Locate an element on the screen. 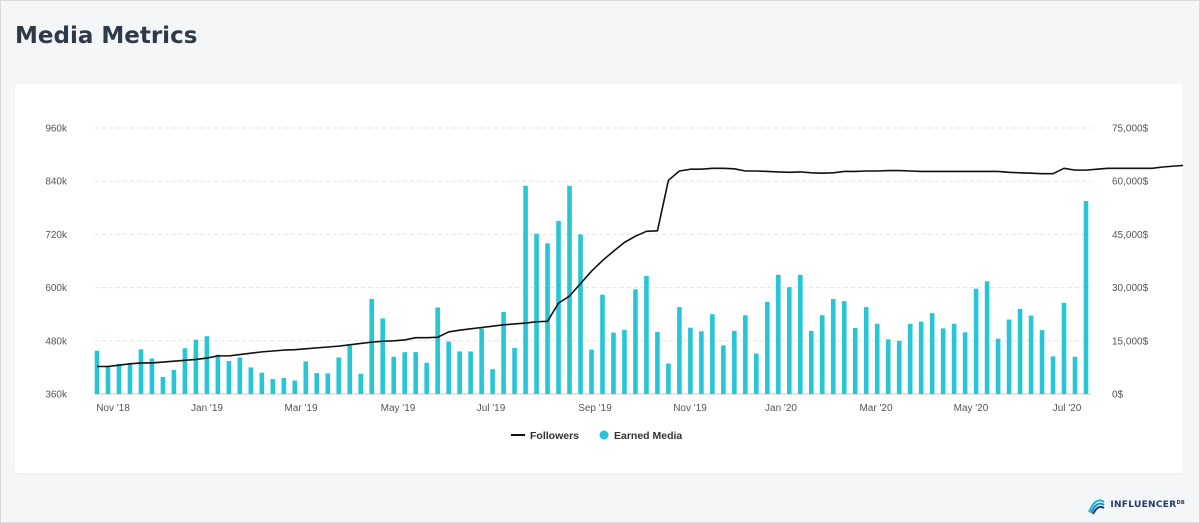  right-axis-tick-label: 30,000$ is located at coordinates (1130, 288).